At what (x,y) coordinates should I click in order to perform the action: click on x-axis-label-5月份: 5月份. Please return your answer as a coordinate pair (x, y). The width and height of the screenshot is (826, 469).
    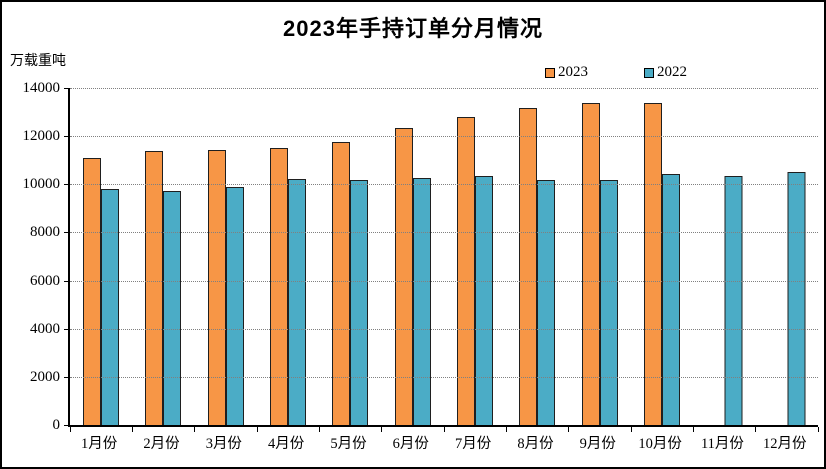
    Looking at the image, I should click on (348, 444).